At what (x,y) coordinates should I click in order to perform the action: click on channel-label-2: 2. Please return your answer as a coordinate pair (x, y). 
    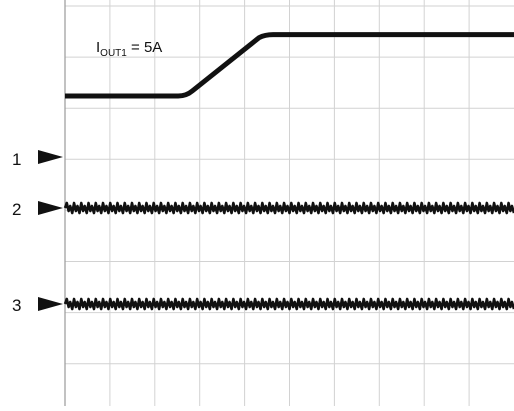
    Looking at the image, I should click on (16, 209).